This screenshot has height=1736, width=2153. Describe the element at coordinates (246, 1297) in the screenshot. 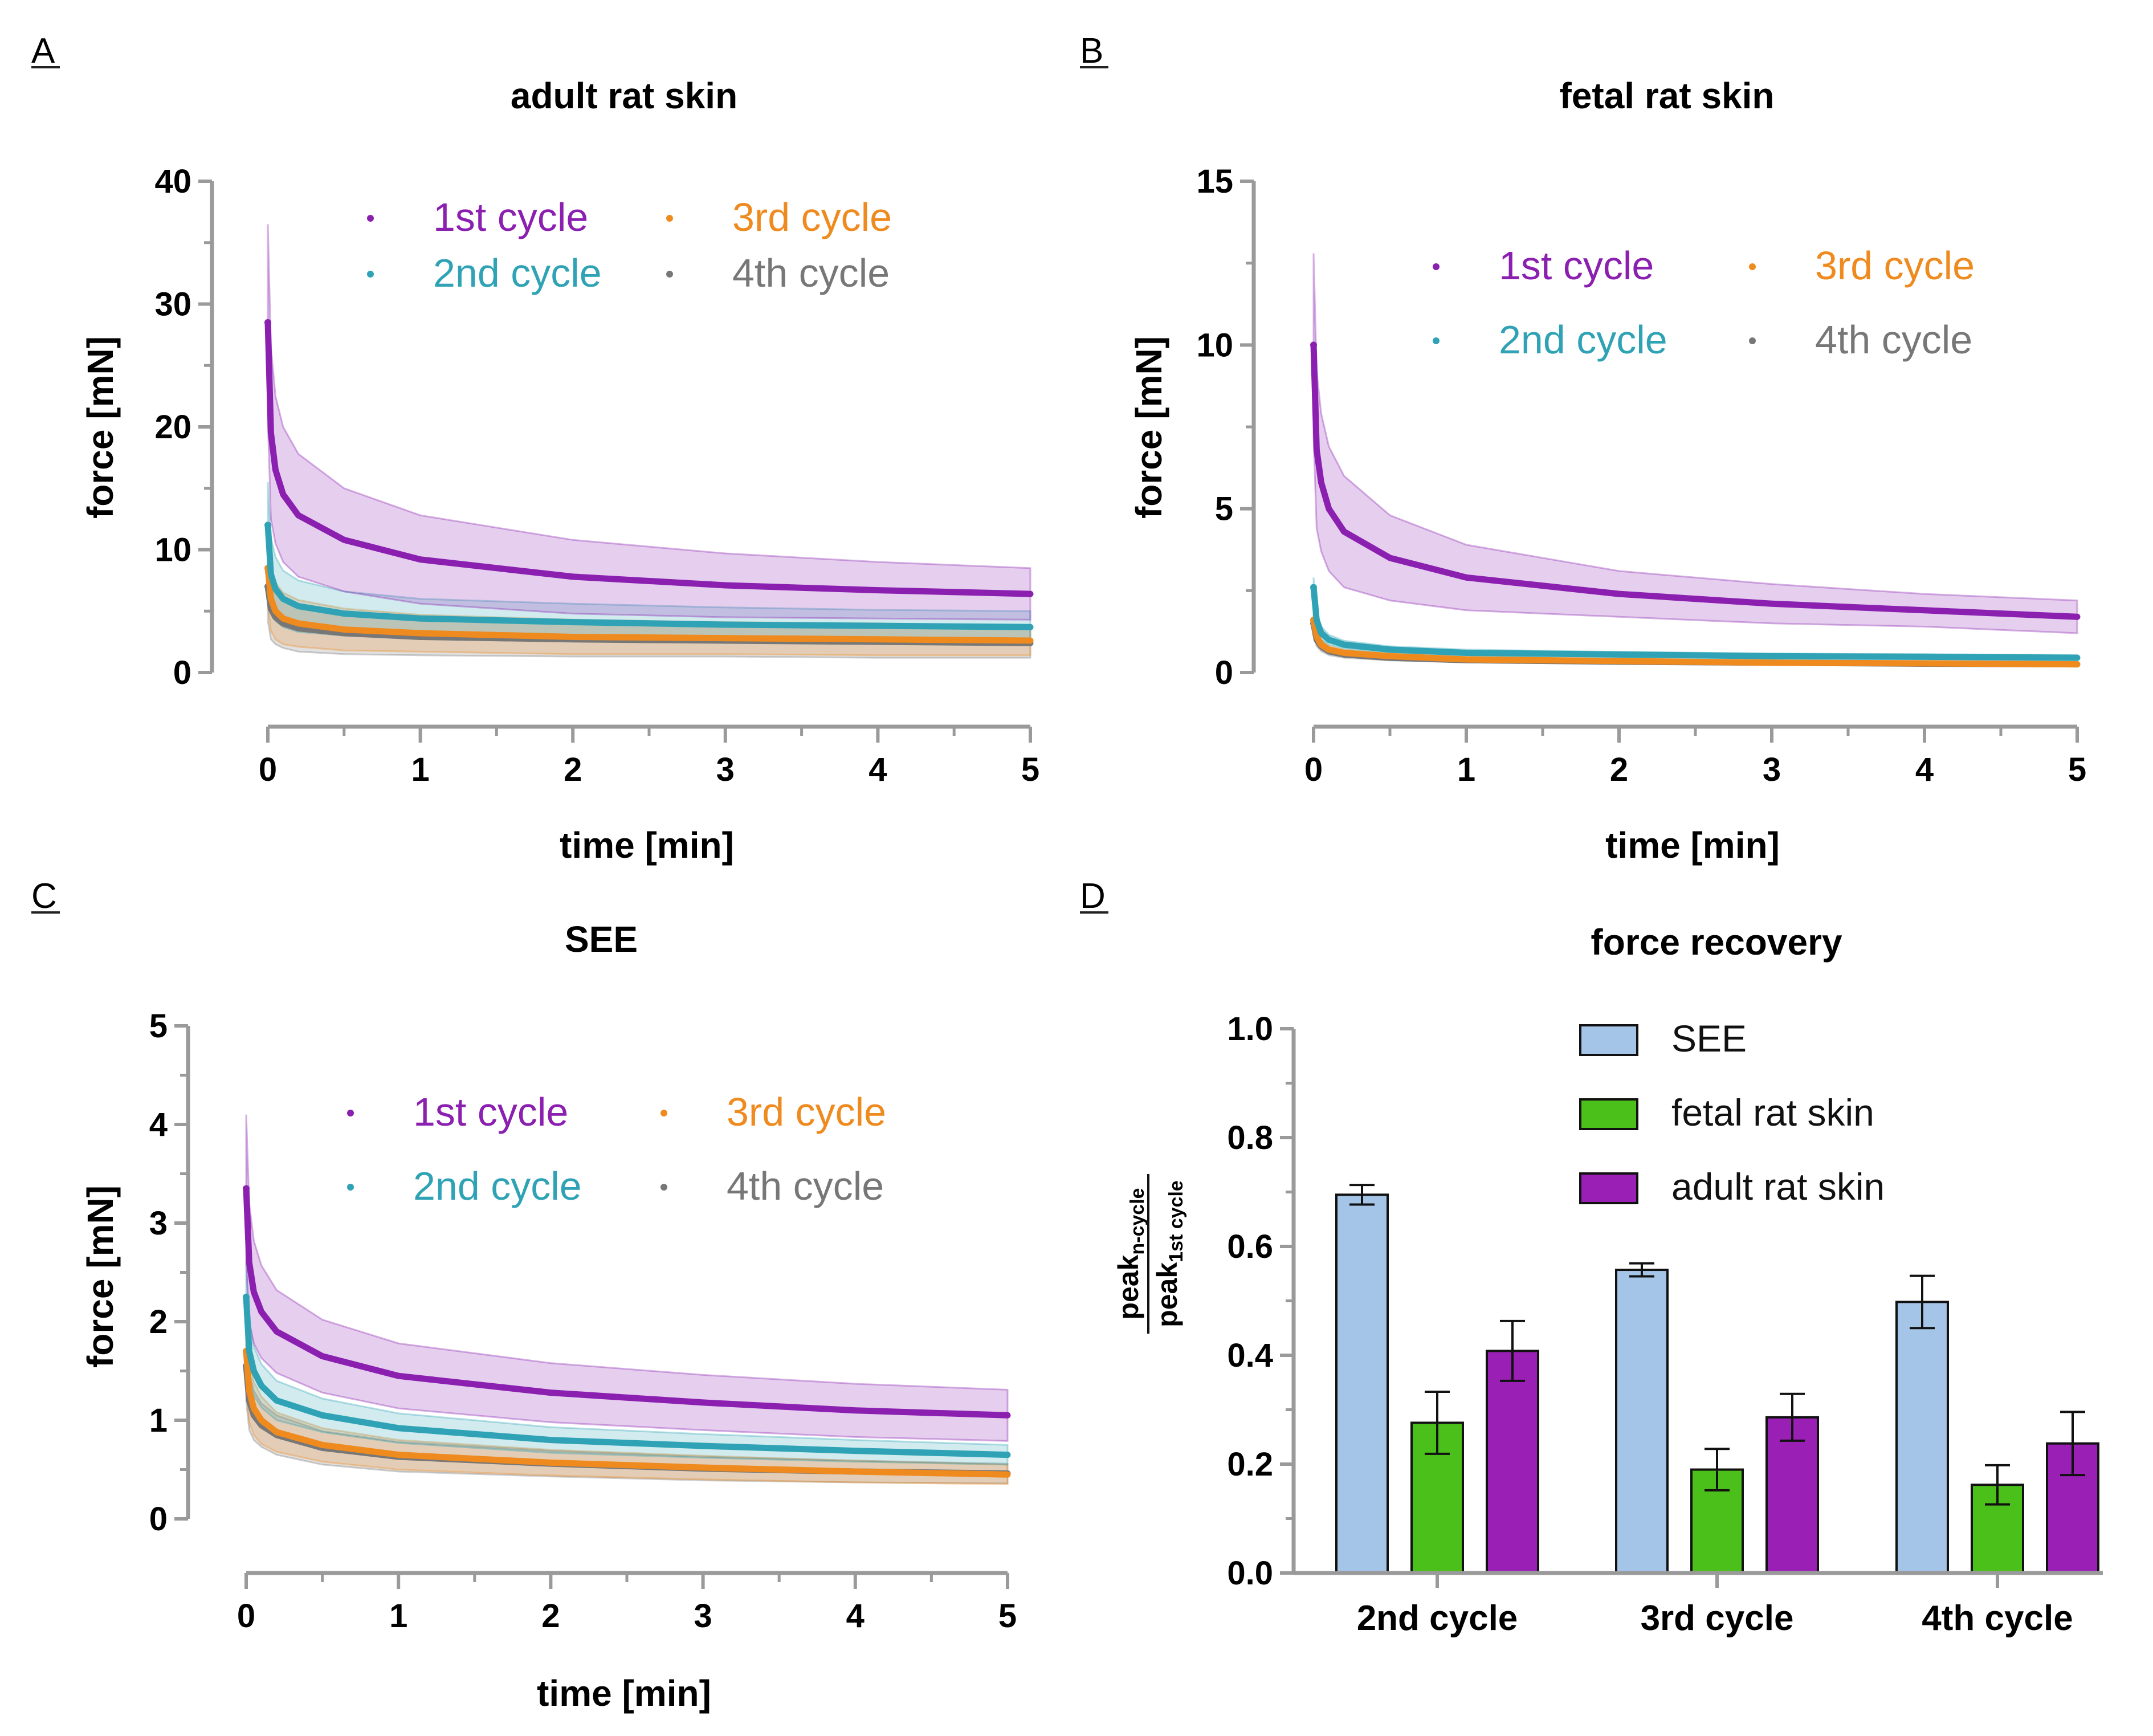

I see `panel-c-series-2nd-cycle-peak-point` at that location.